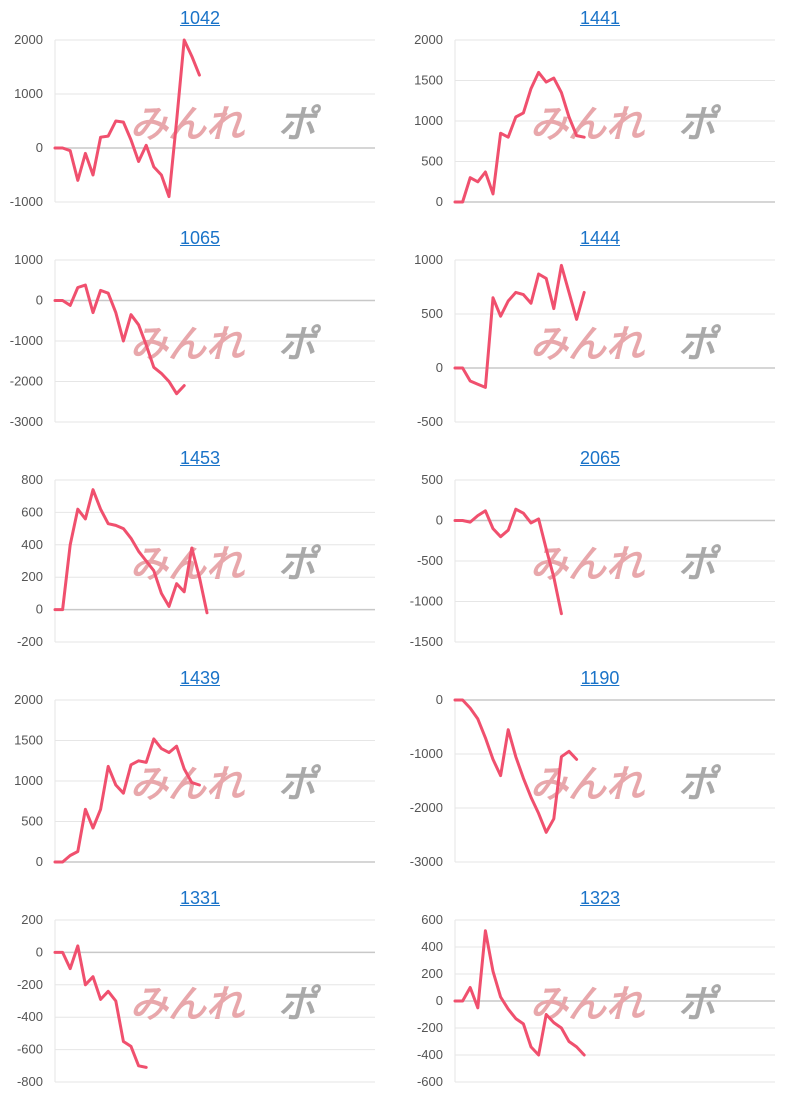  Describe the element at coordinates (200, 238) in the screenshot. I see `chart-title-link: 1065` at that location.